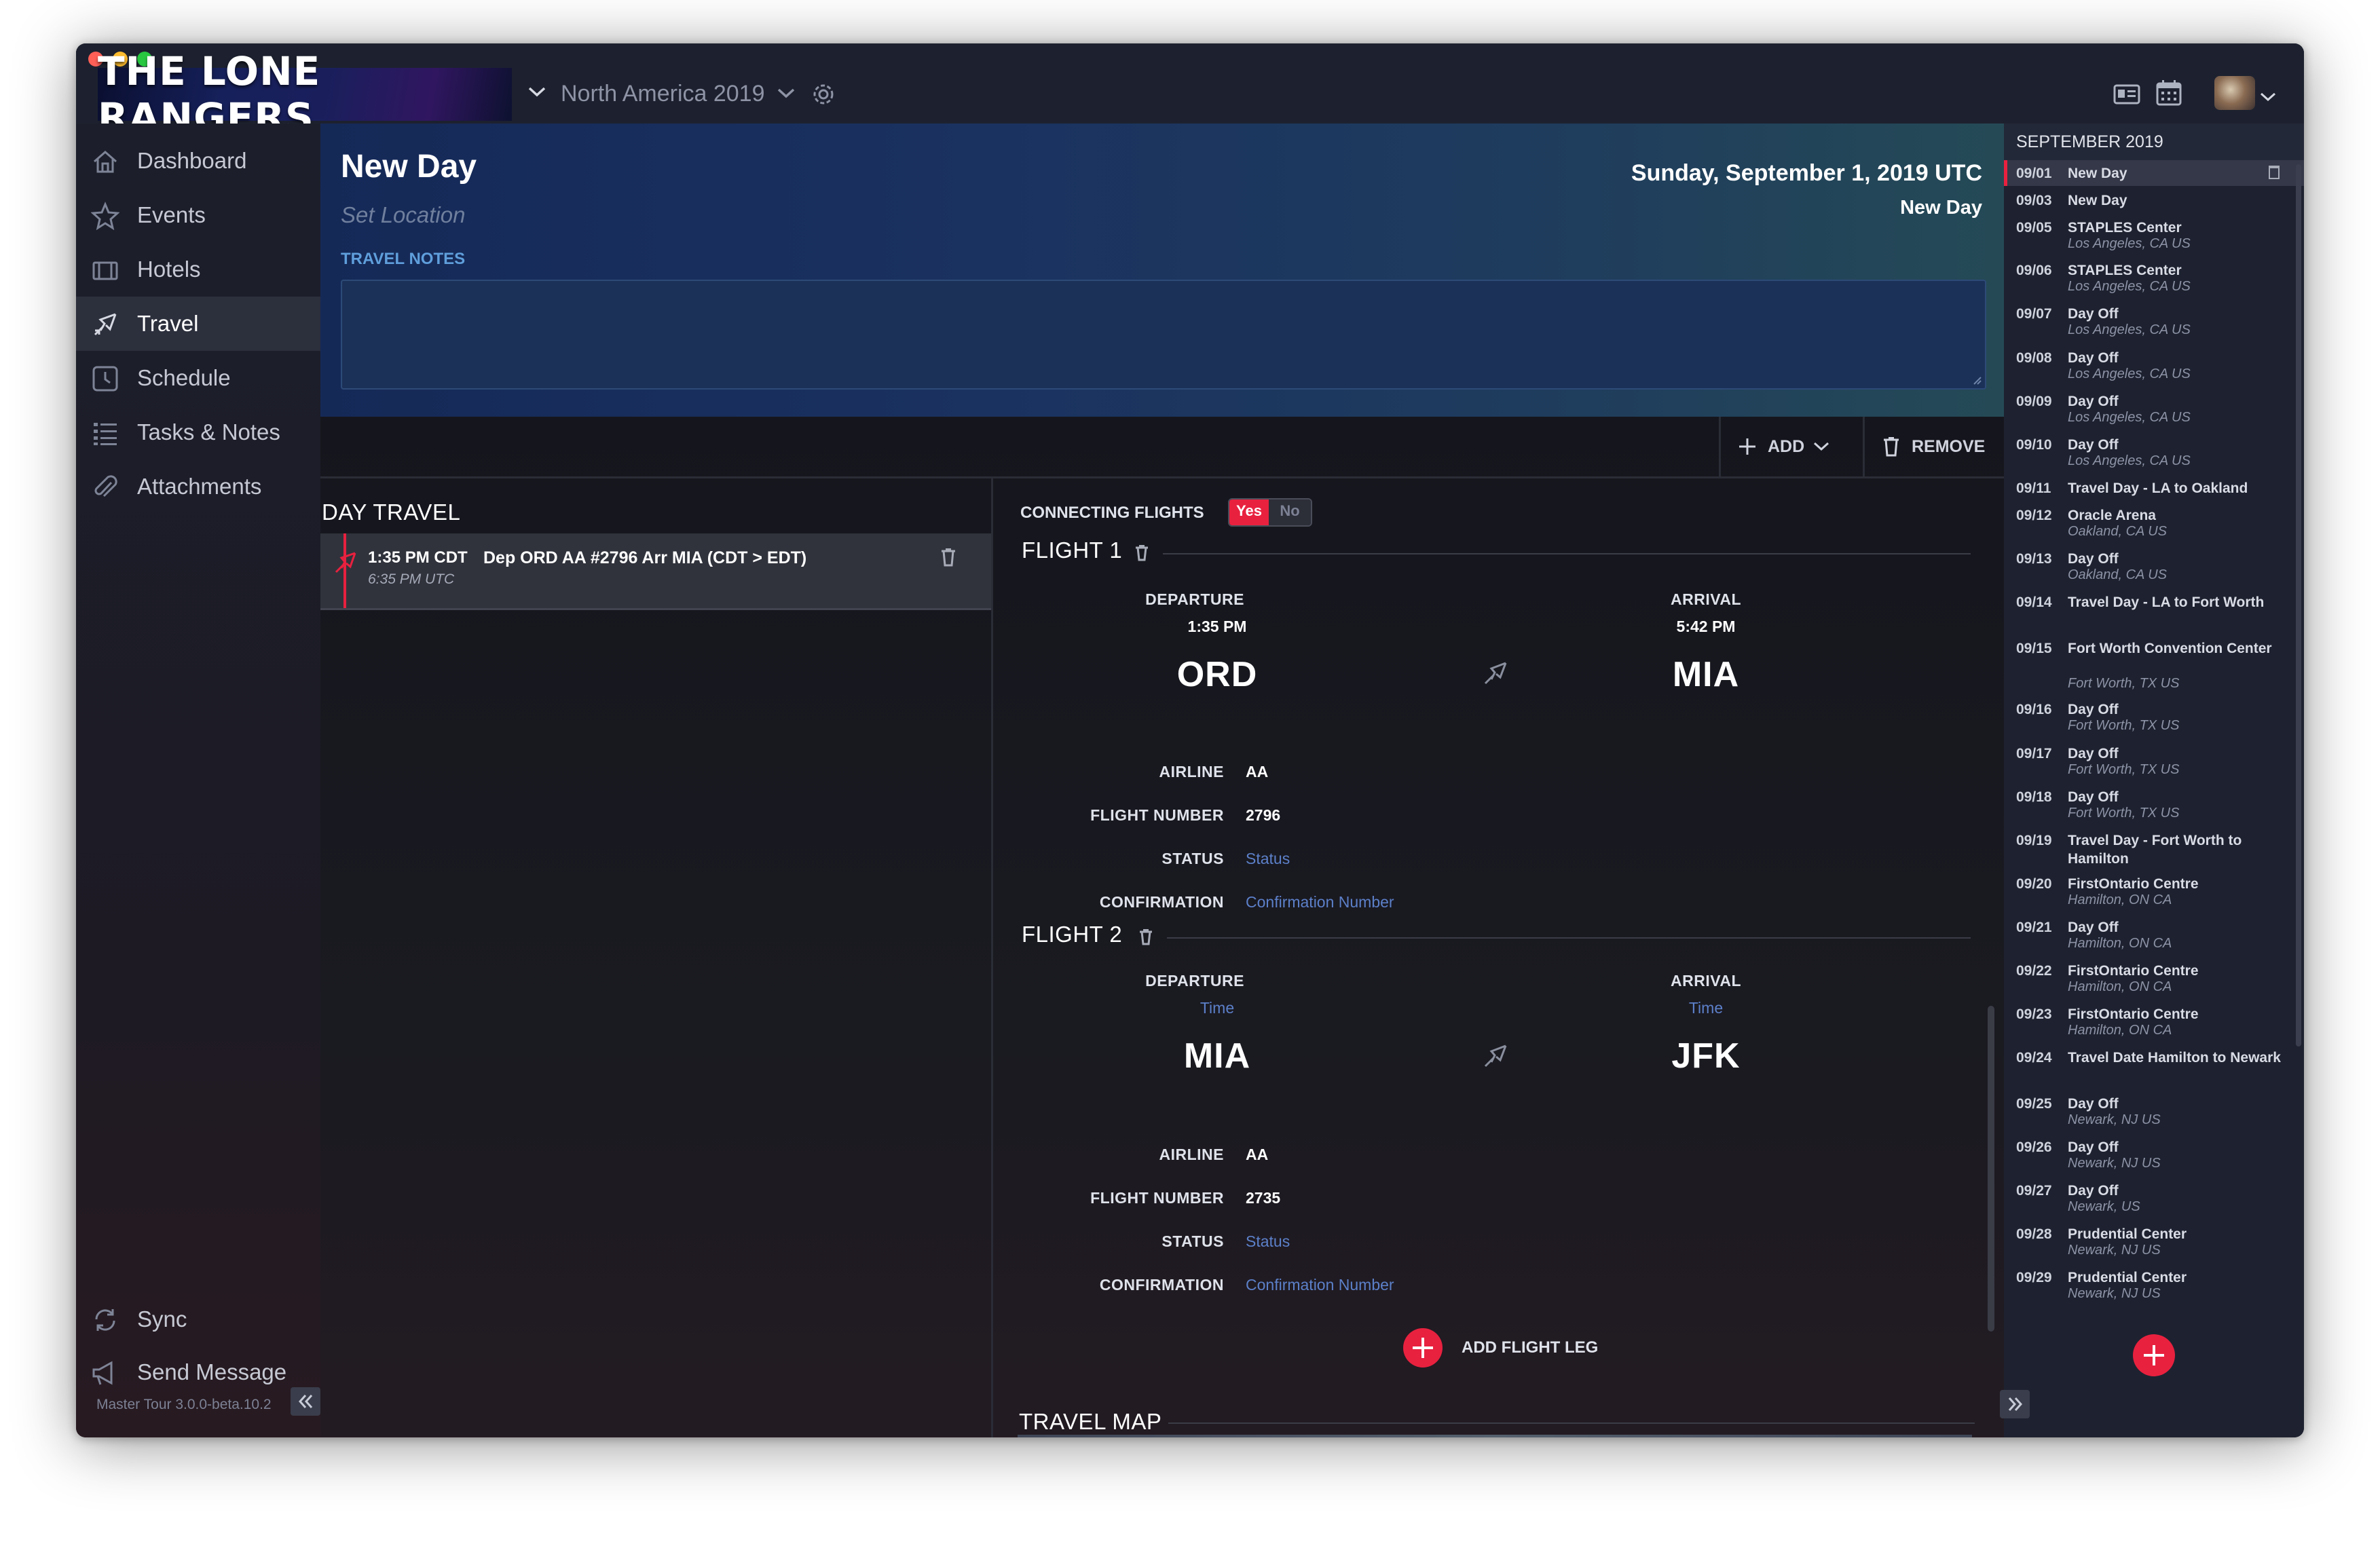 The image size is (2380, 1546). What do you see at coordinates (2154, 891) in the screenshot?
I see `calendar-item: 09/20 FirstOntario Centre Hamilton, ON CA` at bounding box center [2154, 891].